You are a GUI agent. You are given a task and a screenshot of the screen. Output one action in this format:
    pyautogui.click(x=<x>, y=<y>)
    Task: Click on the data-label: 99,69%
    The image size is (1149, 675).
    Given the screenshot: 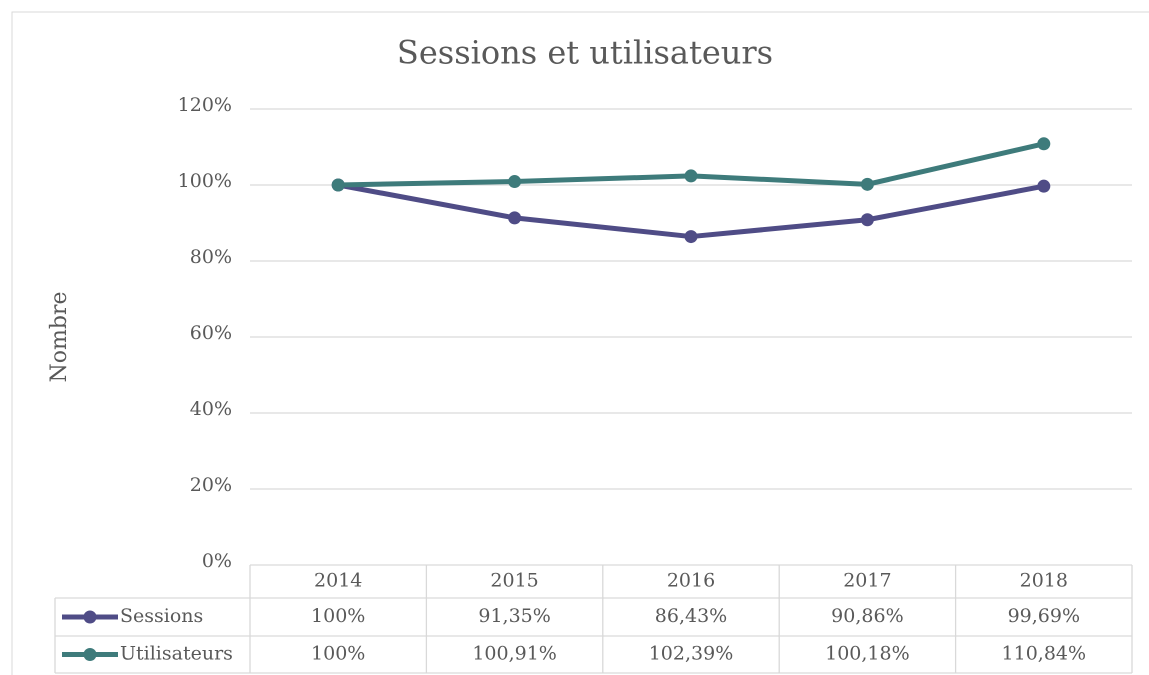 What is the action you would take?
    pyautogui.click(x=1044, y=616)
    